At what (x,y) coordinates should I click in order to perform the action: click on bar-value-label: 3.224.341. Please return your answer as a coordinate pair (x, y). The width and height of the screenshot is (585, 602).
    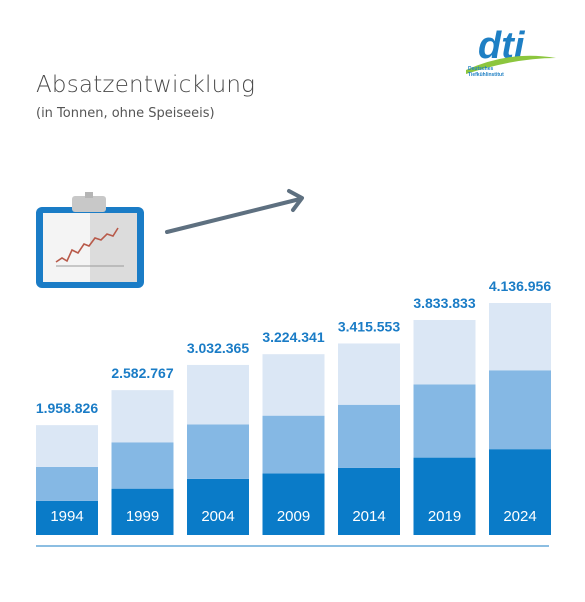
    Looking at the image, I should click on (293, 337).